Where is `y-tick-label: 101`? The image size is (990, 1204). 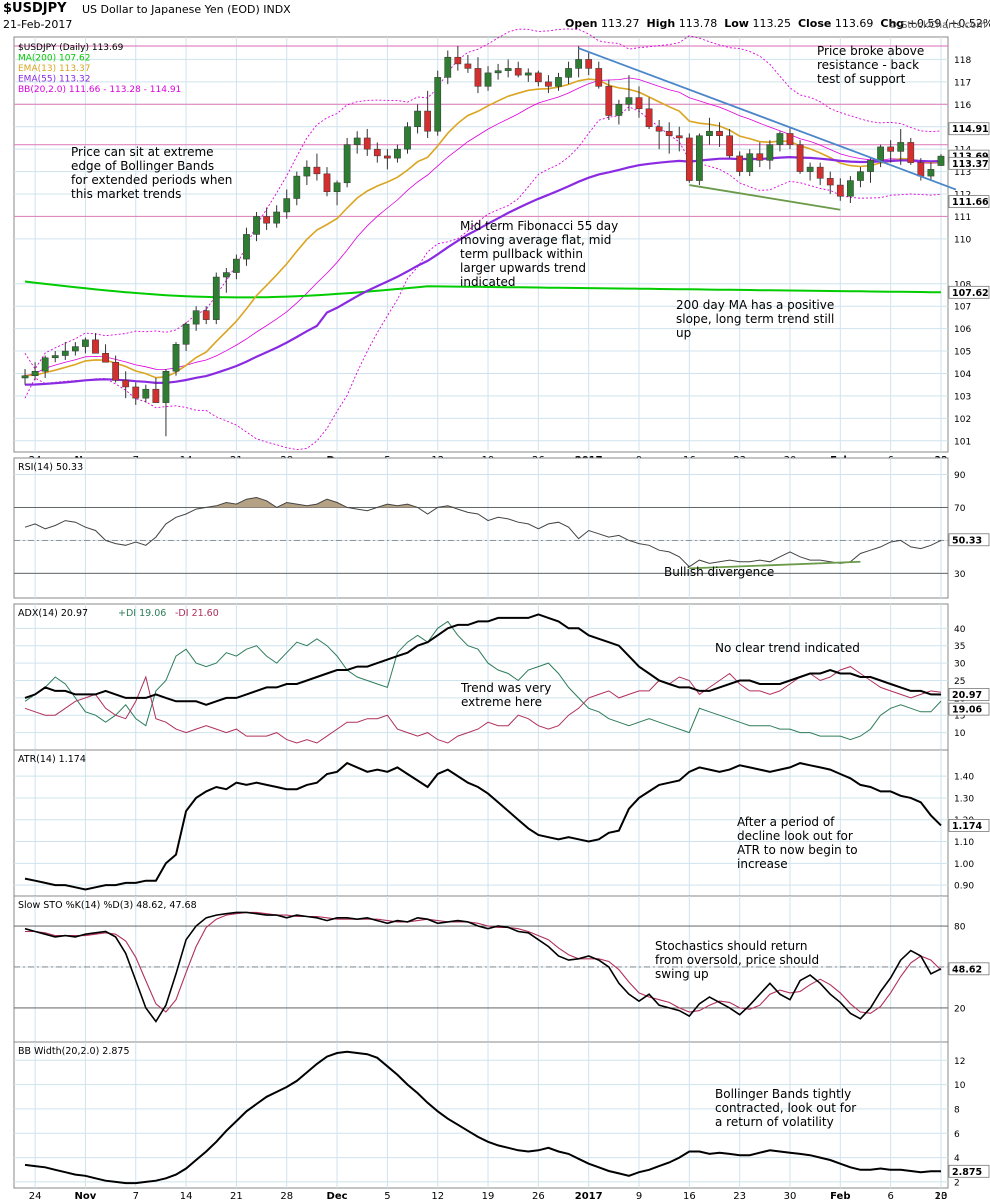
y-tick-label: 101 is located at coordinates (962, 442).